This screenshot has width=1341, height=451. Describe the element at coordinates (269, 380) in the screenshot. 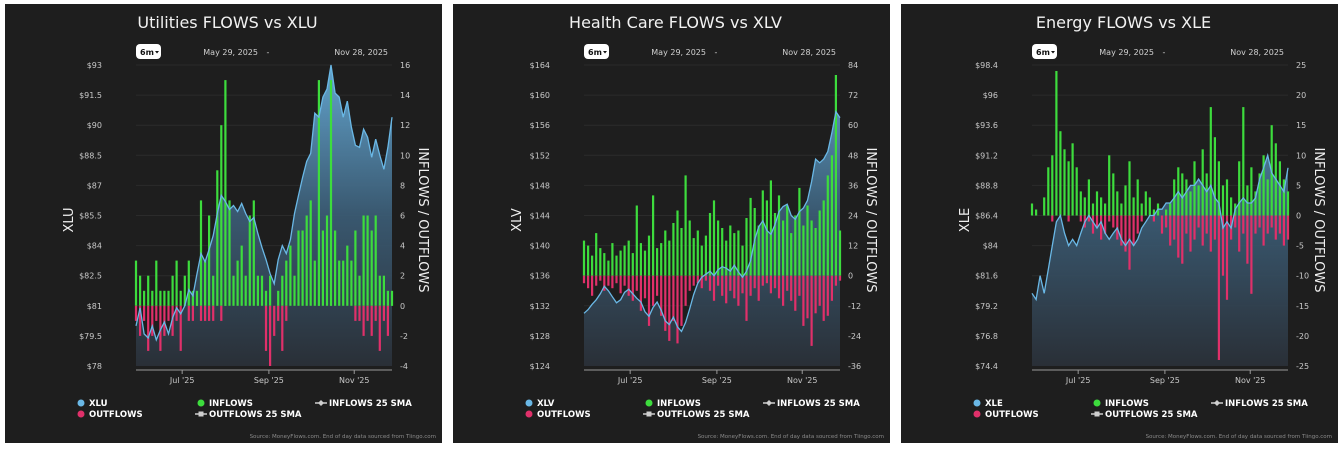

I see `x-tick-label: Sep '25` at that location.